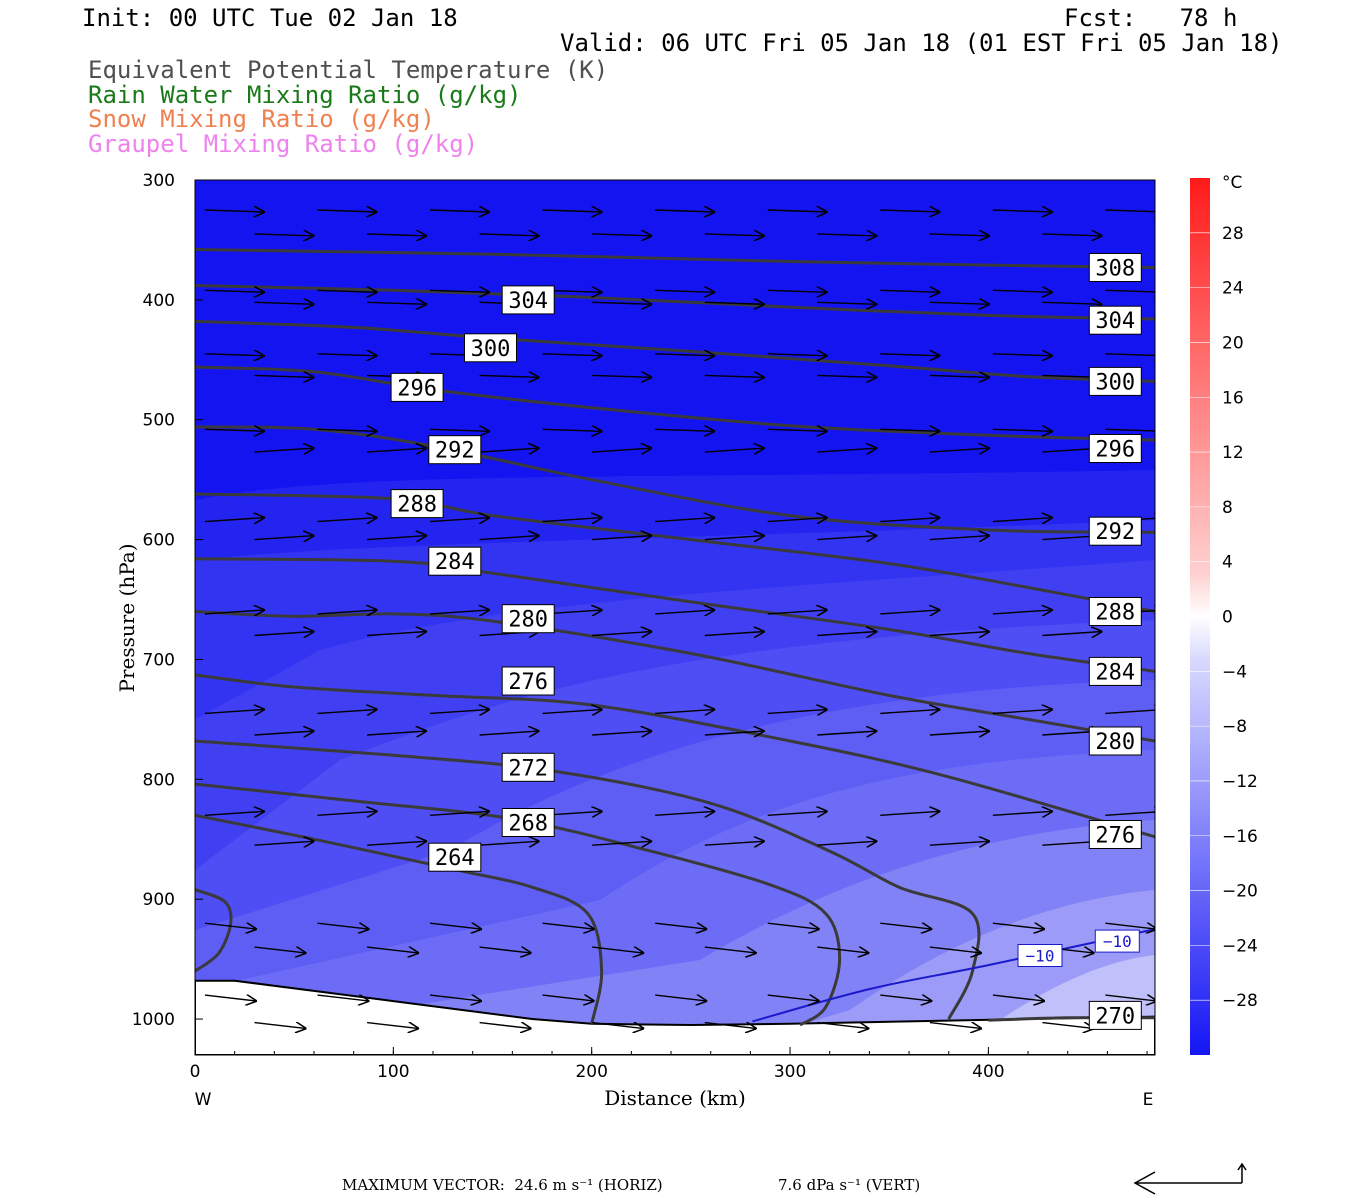  What do you see at coordinates (849, 1185) in the screenshot?
I see `max-vector-vert: 7.6 dPa s⁻¹ (VERT)` at bounding box center [849, 1185].